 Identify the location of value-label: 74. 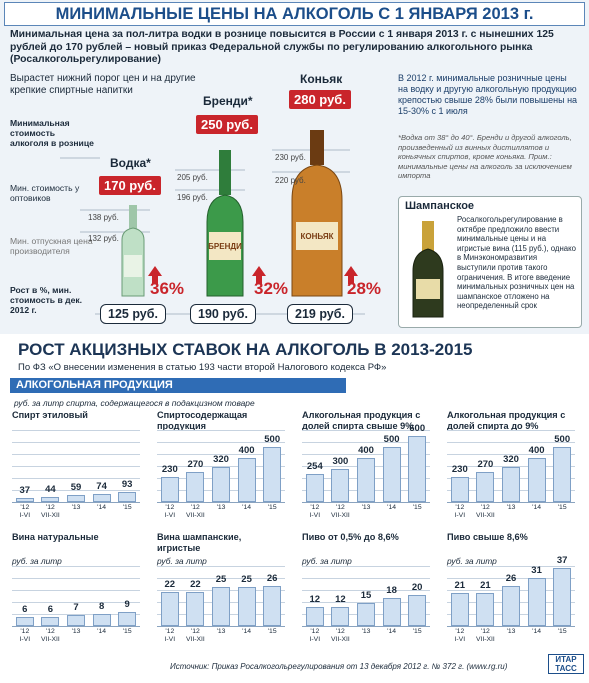
(101, 486).